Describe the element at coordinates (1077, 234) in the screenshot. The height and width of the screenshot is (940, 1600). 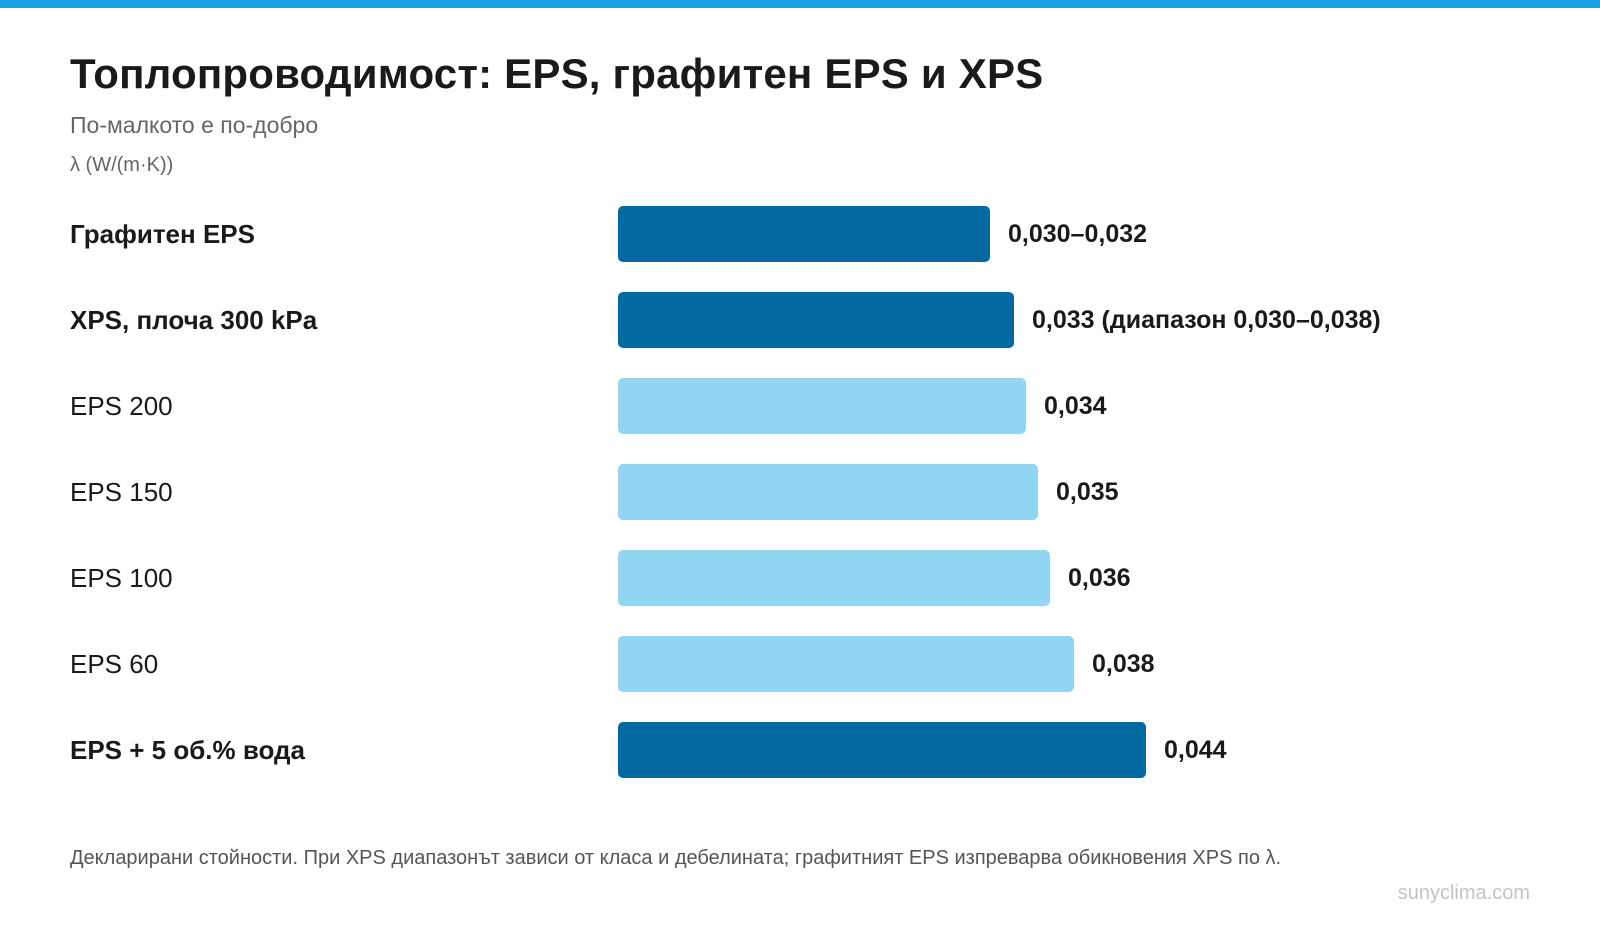
I see `value-label: 0,030–0,032` at that location.